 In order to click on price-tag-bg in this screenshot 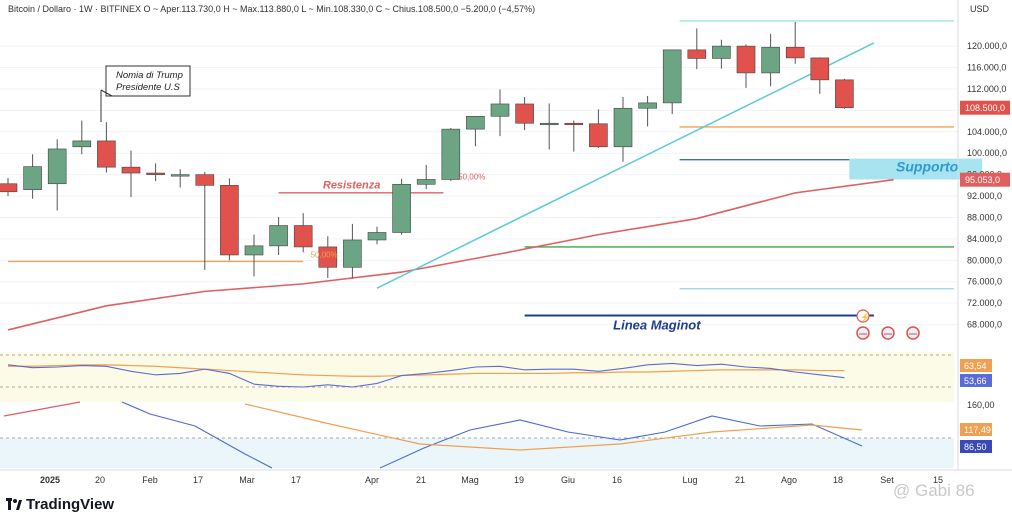, I will do `click(985, 179)`.